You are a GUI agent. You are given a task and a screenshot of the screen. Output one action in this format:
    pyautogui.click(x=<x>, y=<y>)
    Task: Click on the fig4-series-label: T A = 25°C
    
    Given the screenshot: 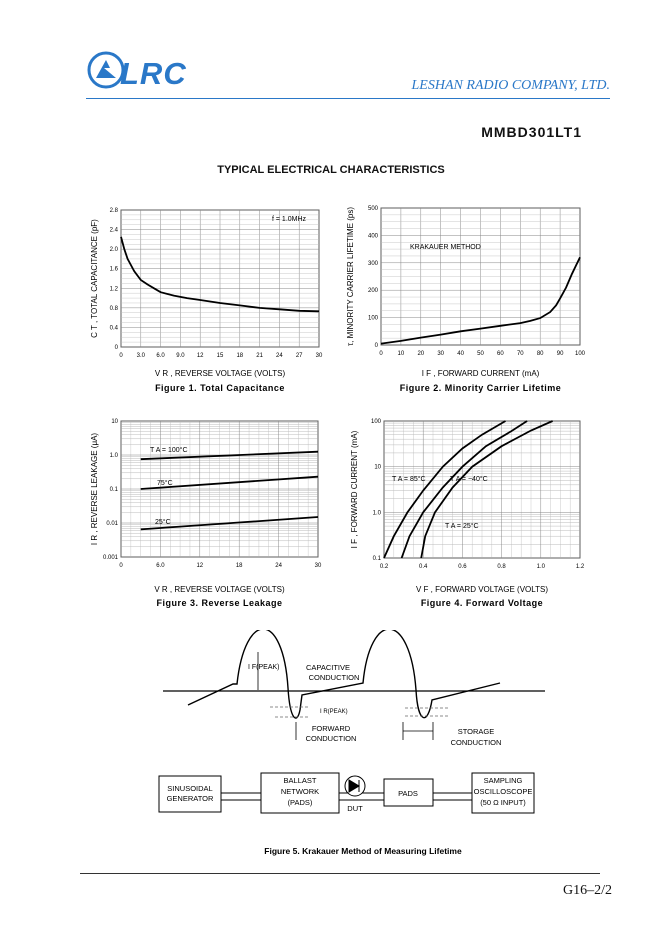 What is the action you would take?
    pyautogui.click(x=462, y=526)
    